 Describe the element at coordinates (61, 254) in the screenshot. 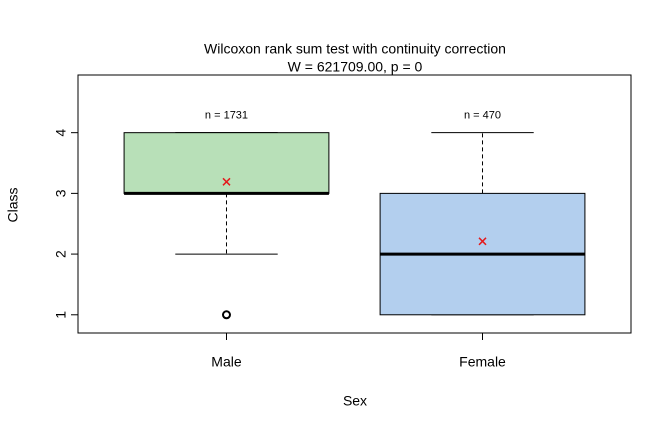

I see `y-tick-label: 2` at that location.